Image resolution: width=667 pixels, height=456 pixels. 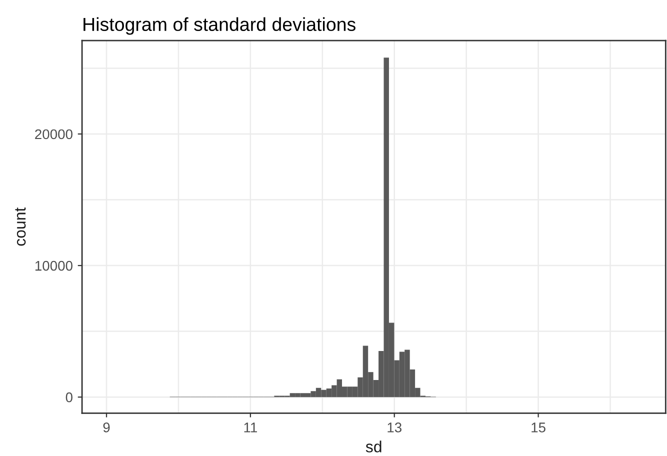 I want to click on y-axis-title: count, so click(x=20, y=226).